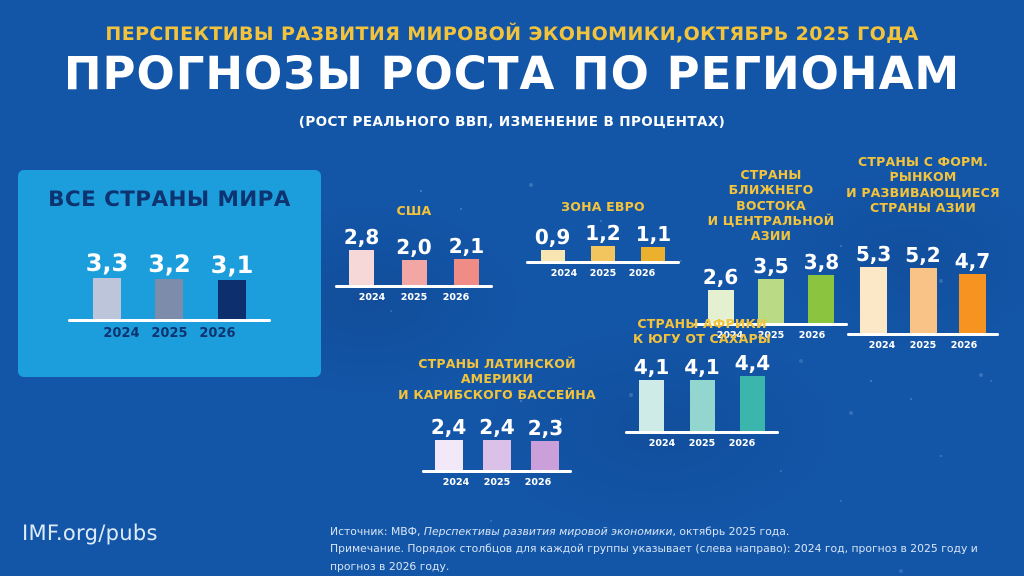 The height and width of the screenshot is (576, 1024). I want to click on latam-bar-group-2025: 2,4, so click(497, 442).